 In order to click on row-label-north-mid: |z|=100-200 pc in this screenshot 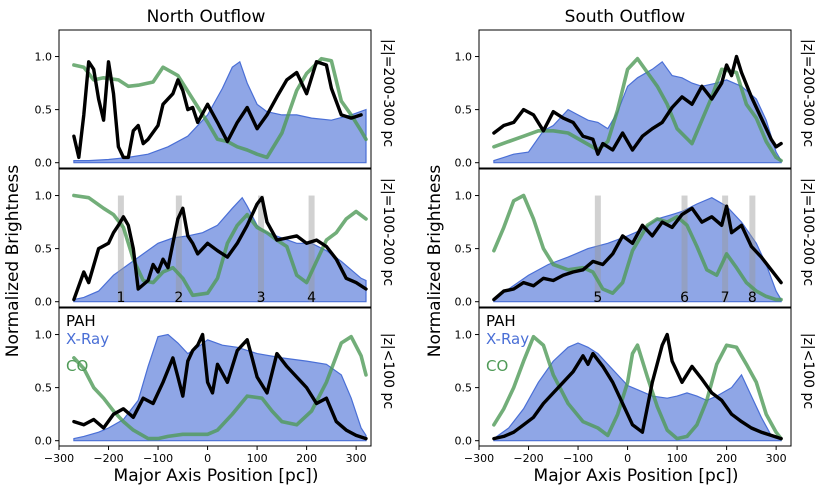, I will do `click(388, 232)`.